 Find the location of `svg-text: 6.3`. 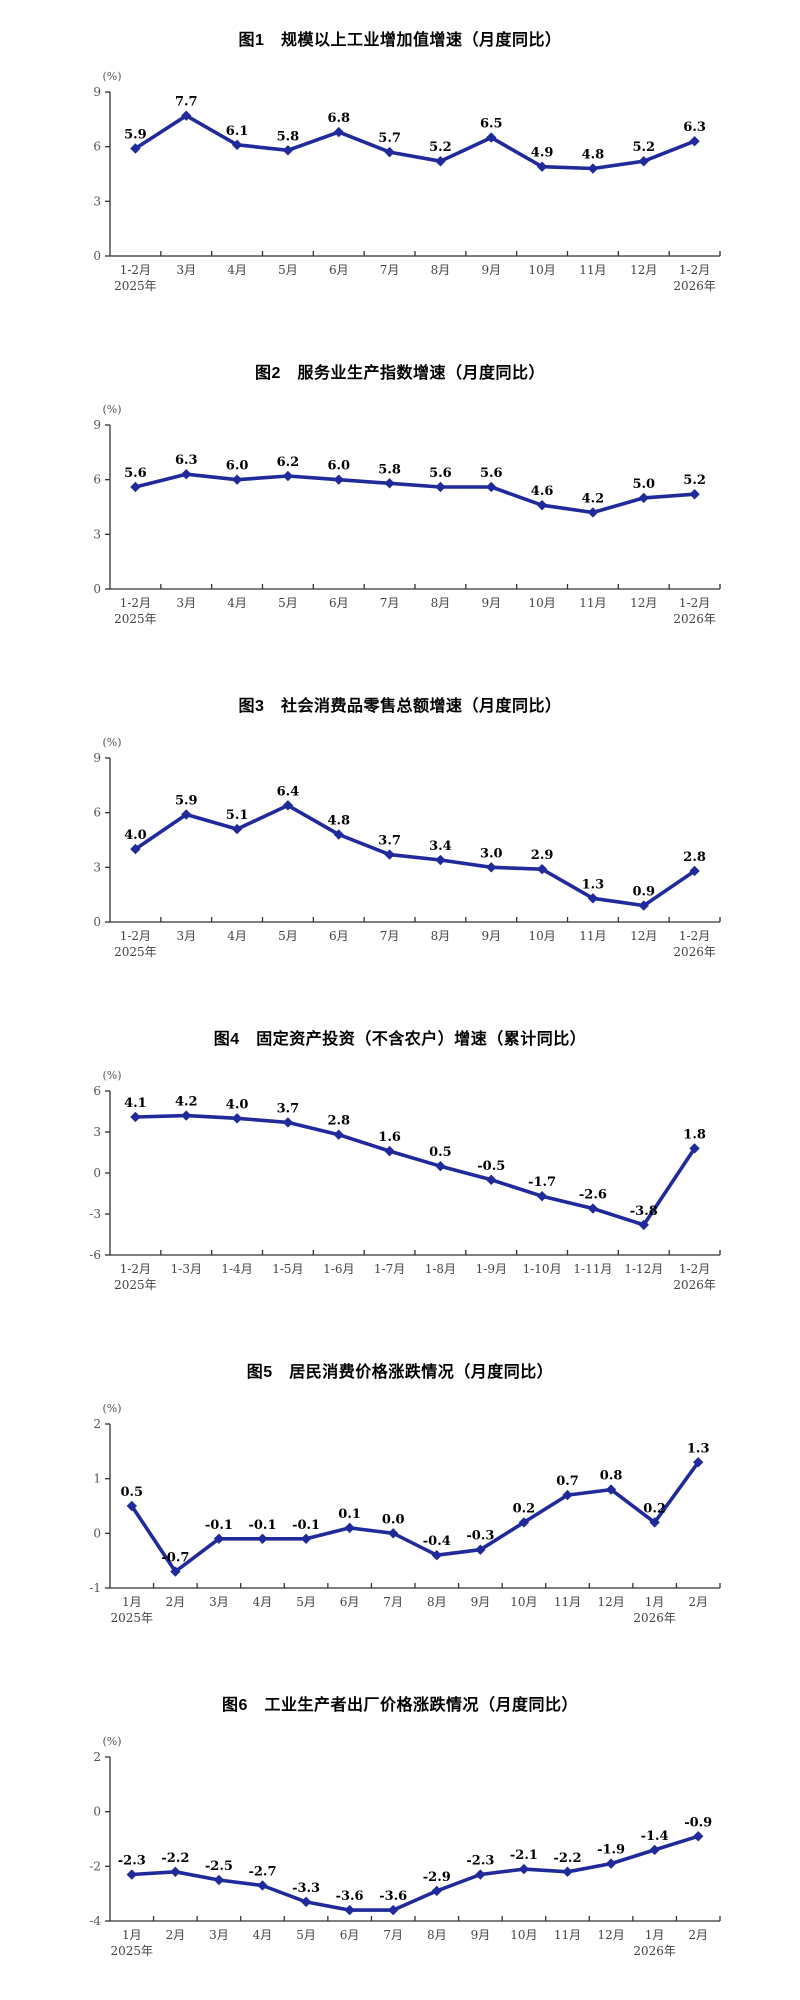

svg-text: 6.3 is located at coordinates (186, 460).